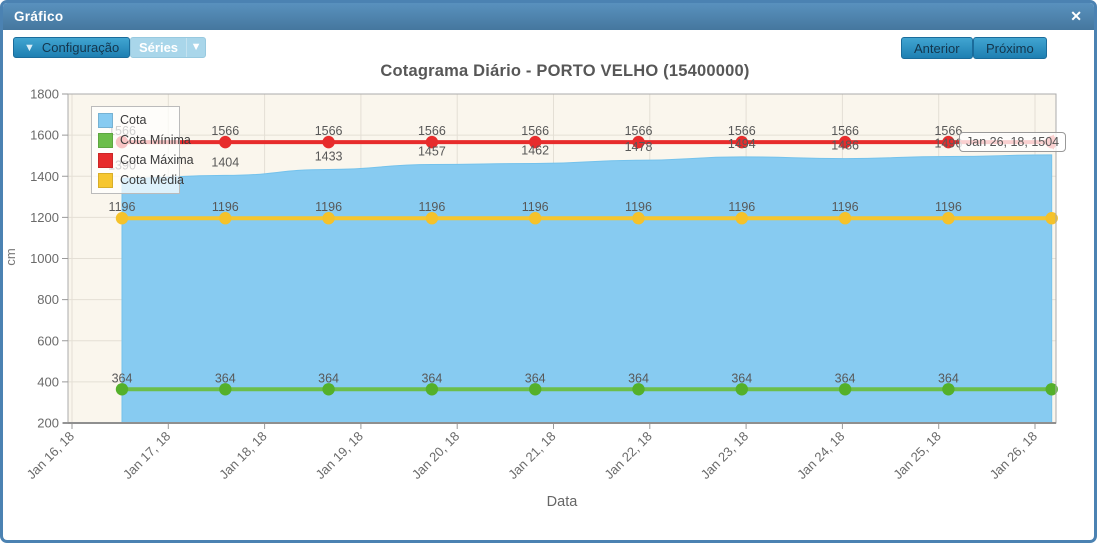 The height and width of the screenshot is (546, 1104). I want to click on legend-label: Cota Máxima, so click(157, 160).